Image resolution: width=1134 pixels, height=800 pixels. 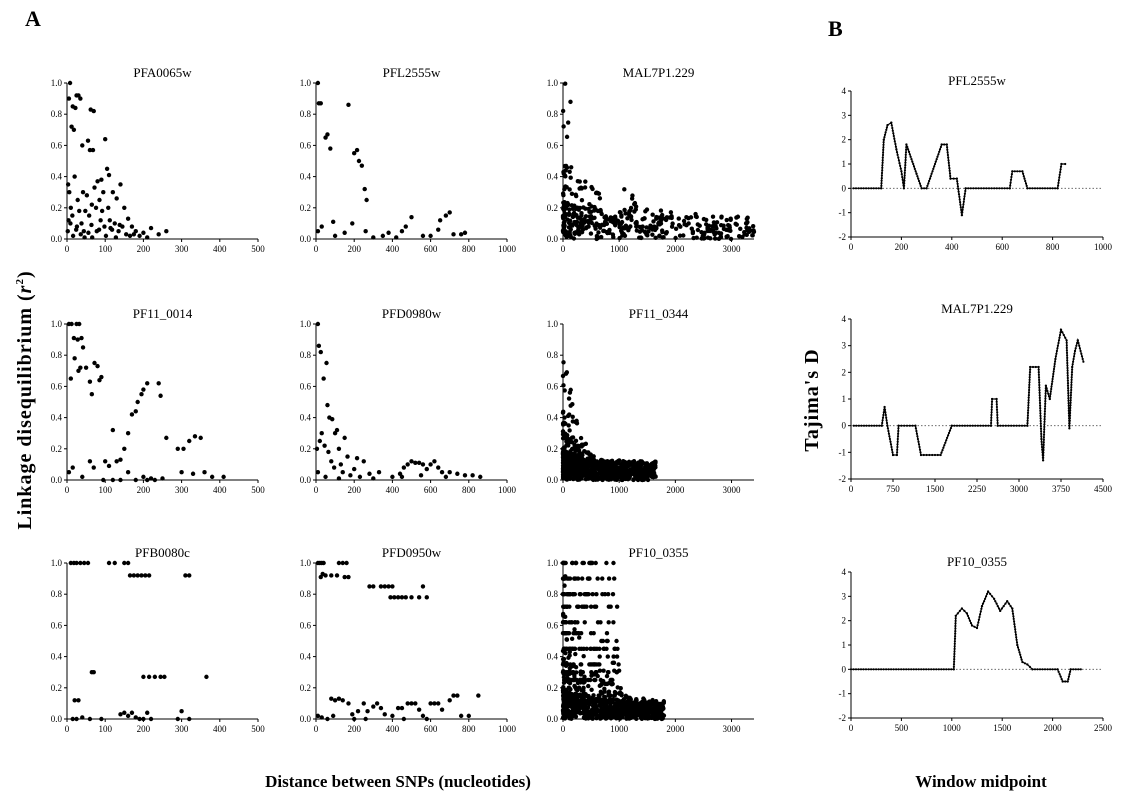 I want to click on chart-3-xtick-label: 3000, so click(x=732, y=249).